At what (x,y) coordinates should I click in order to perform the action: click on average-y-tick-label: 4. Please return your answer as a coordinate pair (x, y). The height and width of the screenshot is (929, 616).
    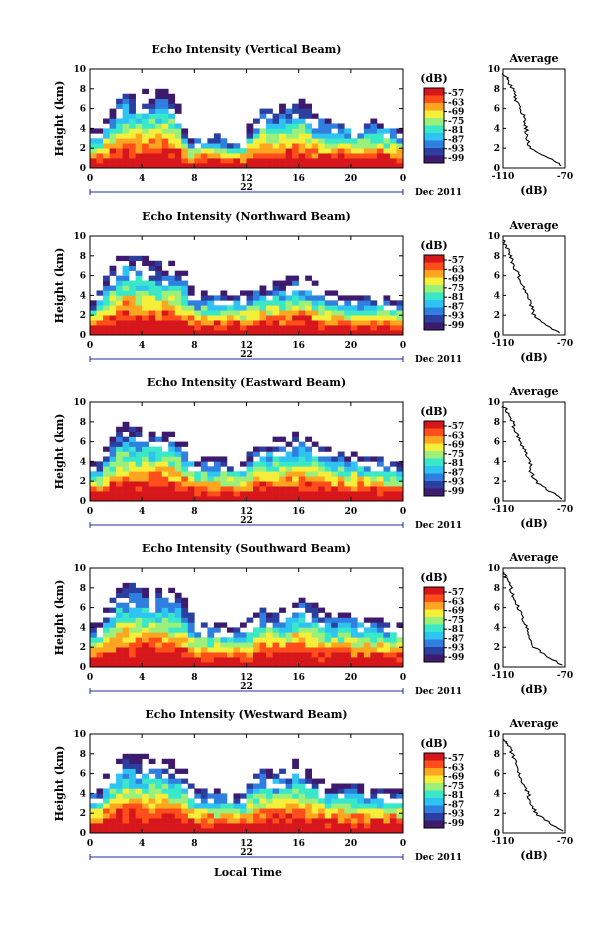
    Looking at the image, I should click on (497, 462).